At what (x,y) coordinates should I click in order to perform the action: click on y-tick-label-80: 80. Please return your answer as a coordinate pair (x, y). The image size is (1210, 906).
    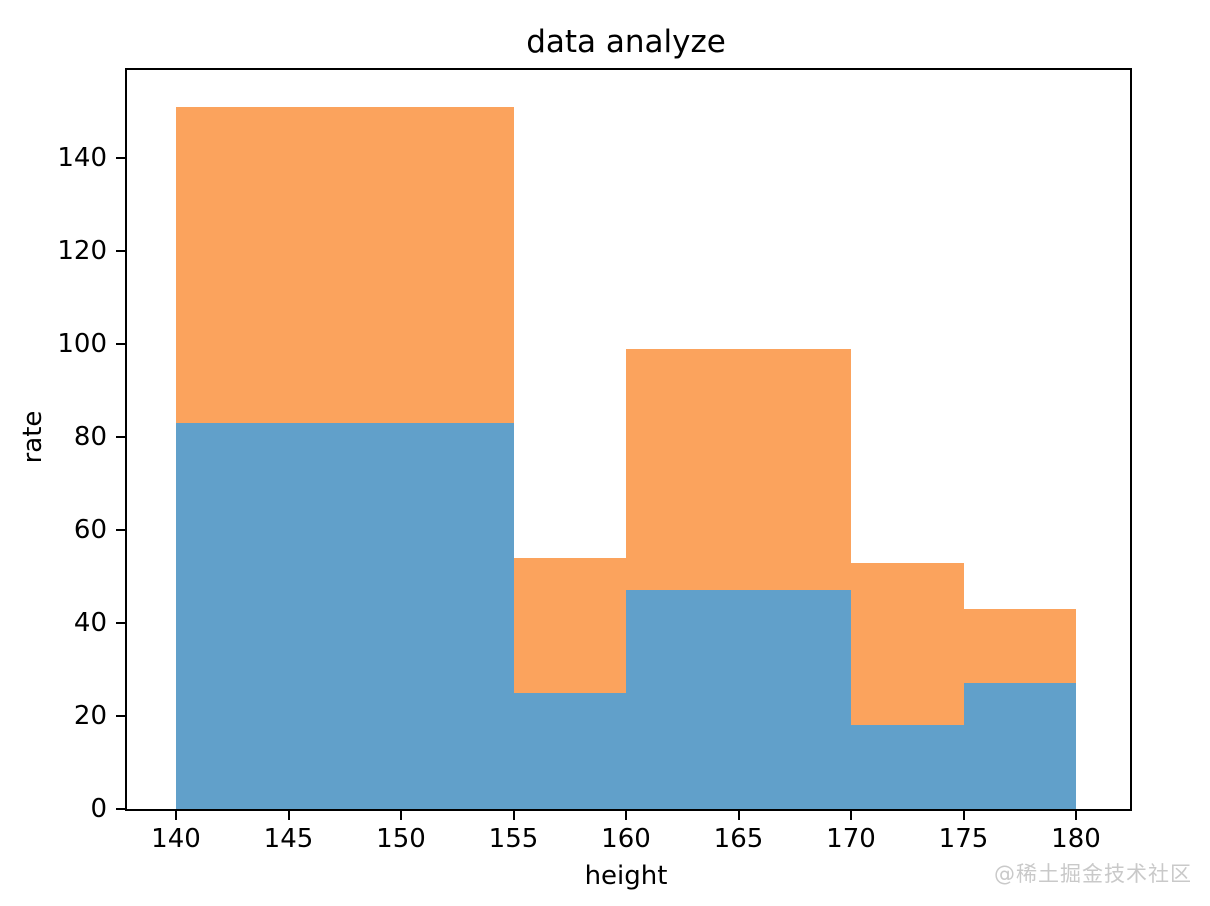
    Looking at the image, I should click on (90, 436).